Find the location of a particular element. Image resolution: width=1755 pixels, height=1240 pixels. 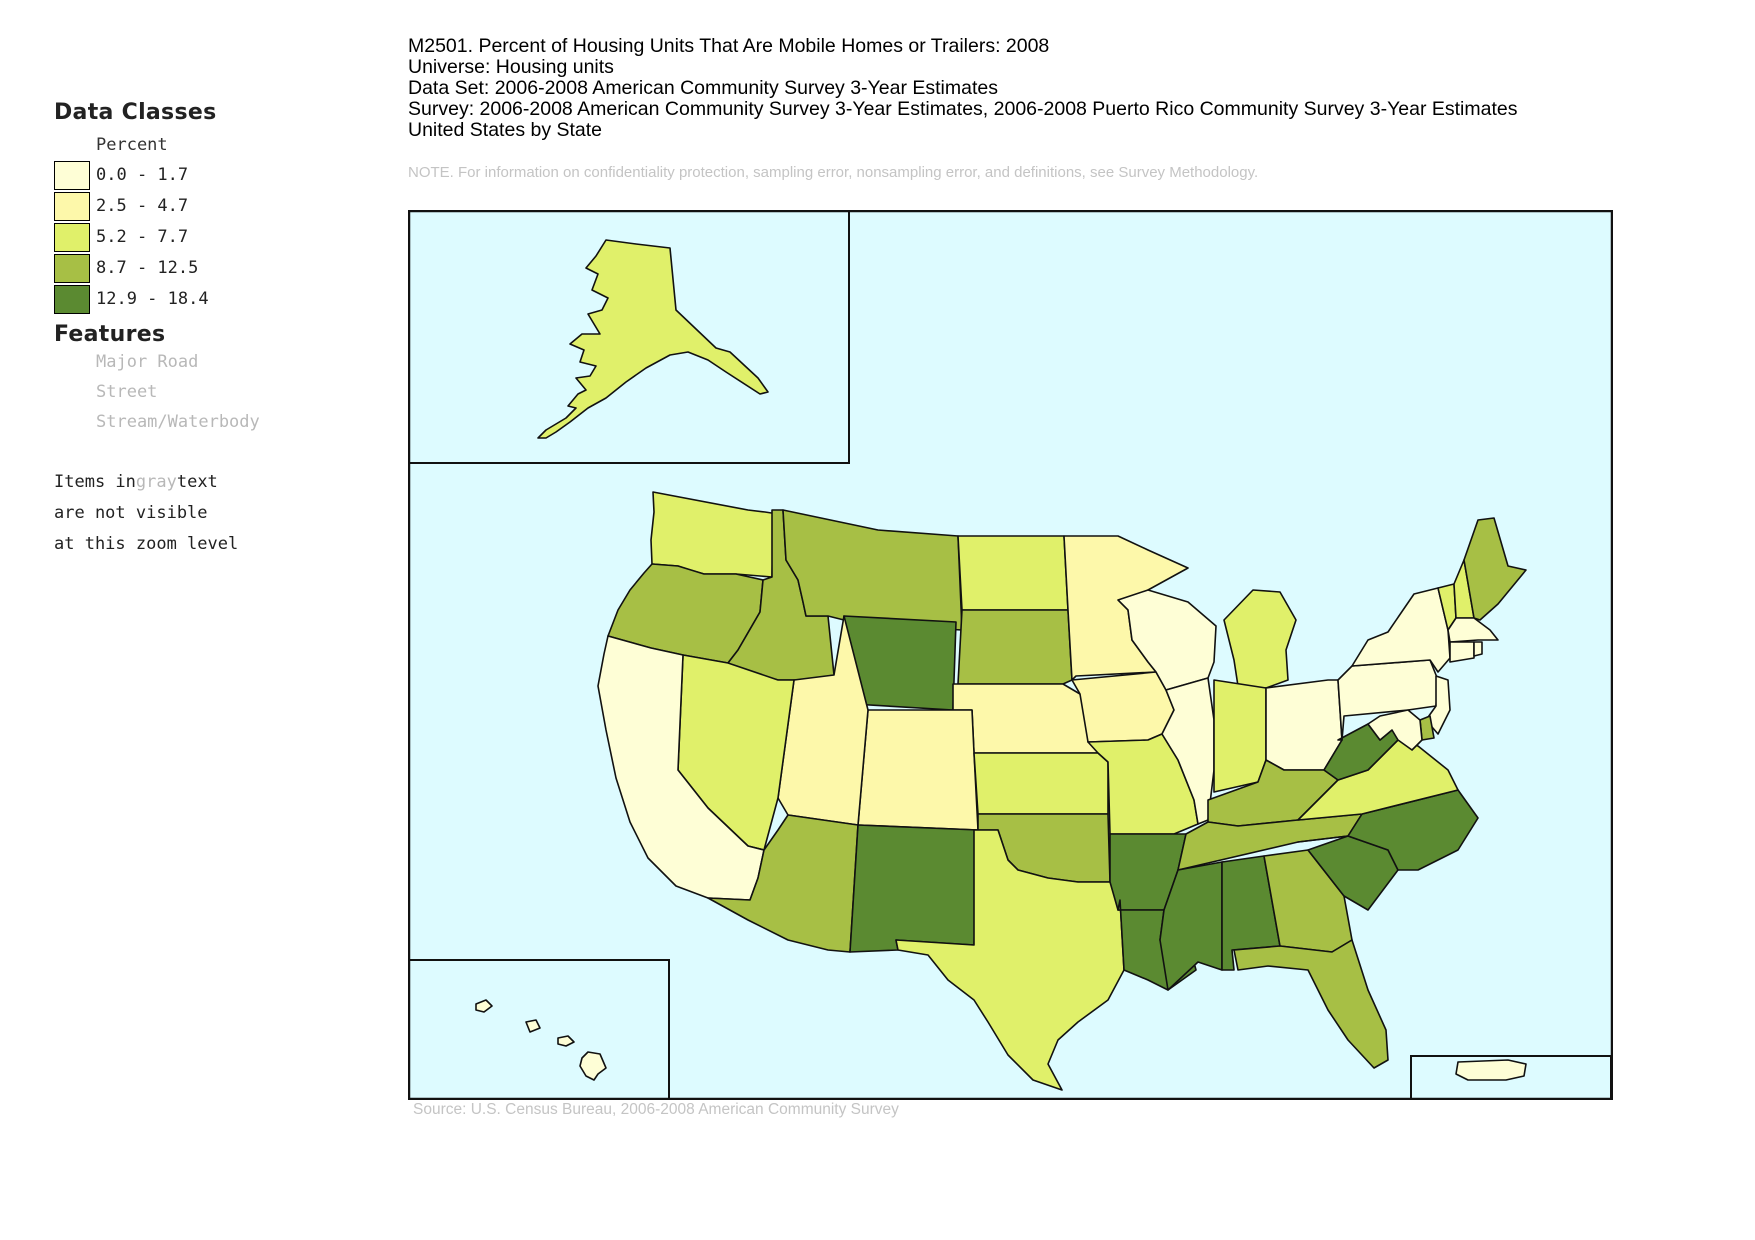

state-ks is located at coordinates (1041, 783).